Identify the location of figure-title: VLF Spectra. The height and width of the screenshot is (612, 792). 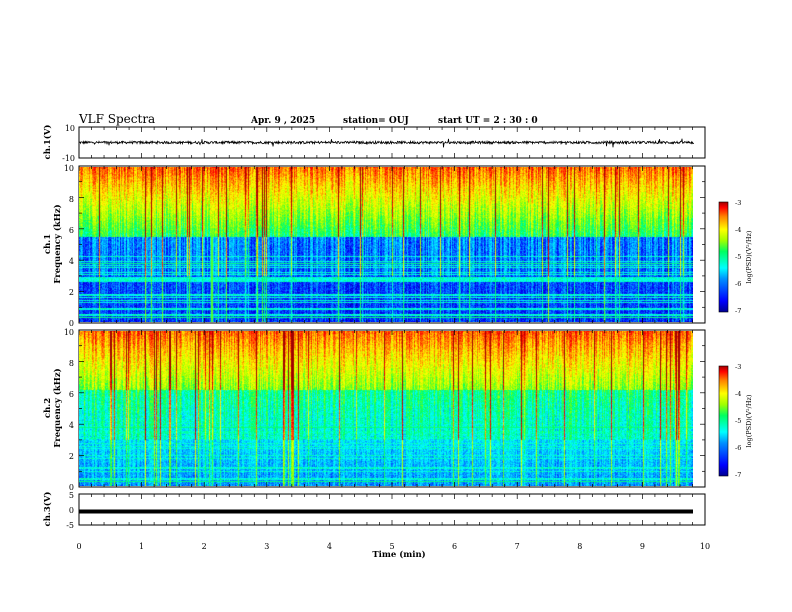
(116, 119).